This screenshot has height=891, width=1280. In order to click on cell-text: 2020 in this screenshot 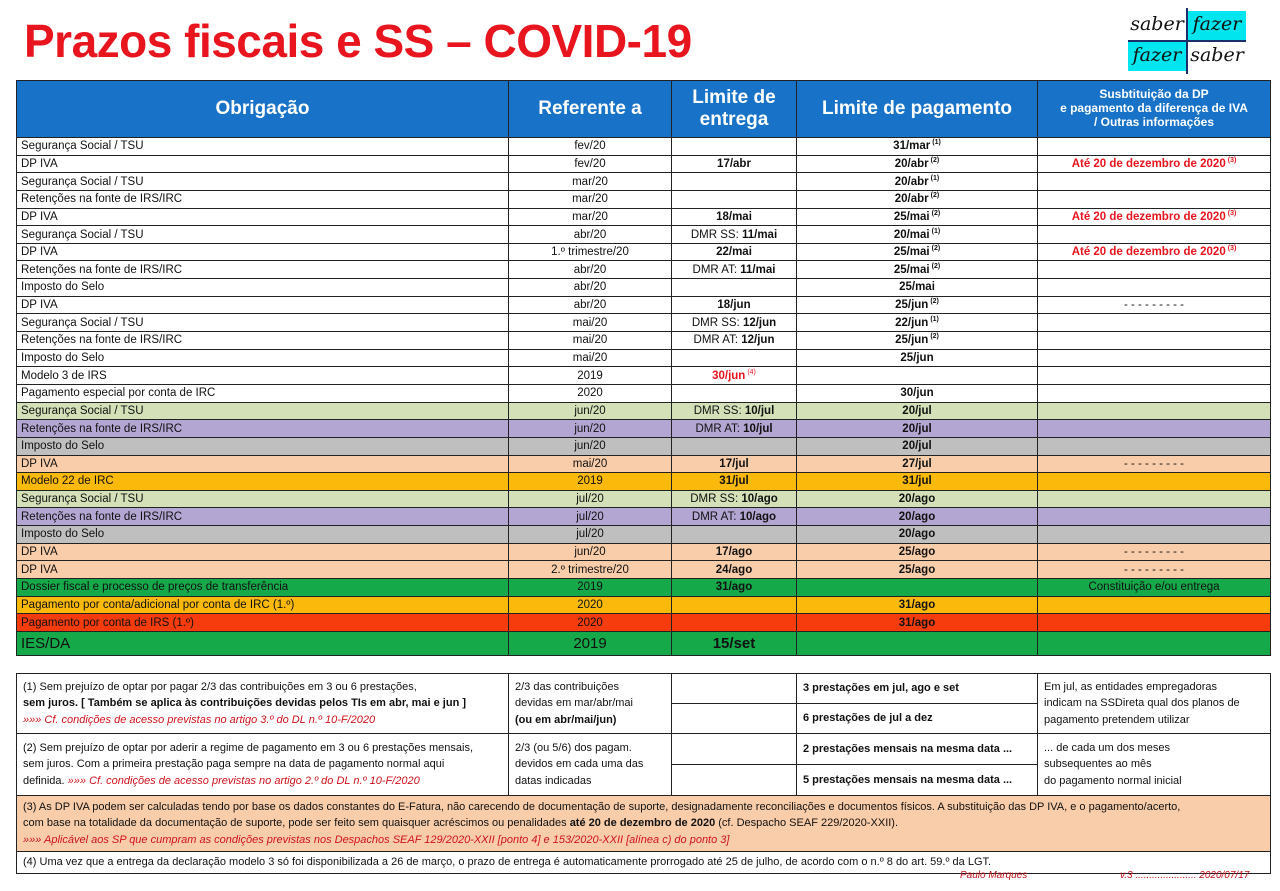, I will do `click(590, 622)`.